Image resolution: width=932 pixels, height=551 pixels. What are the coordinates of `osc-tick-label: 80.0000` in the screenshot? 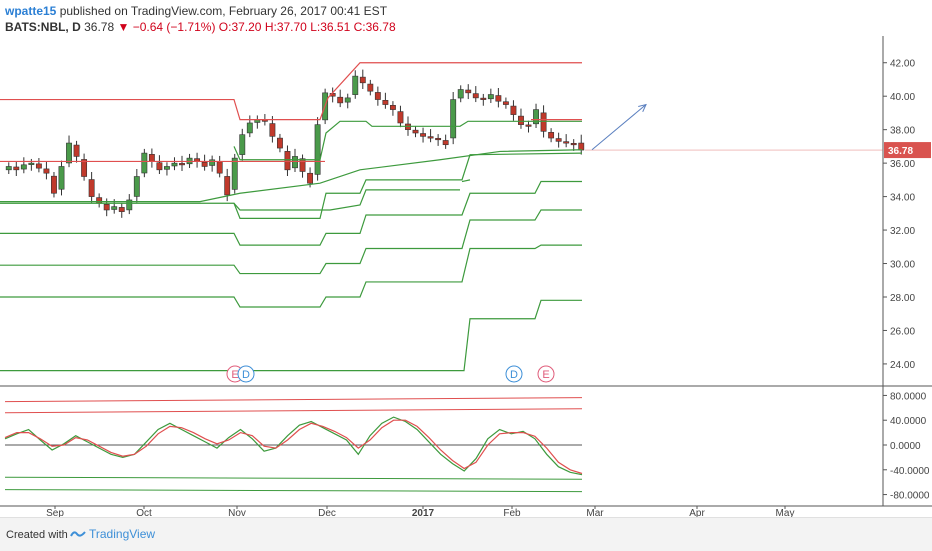 It's located at (908, 396).